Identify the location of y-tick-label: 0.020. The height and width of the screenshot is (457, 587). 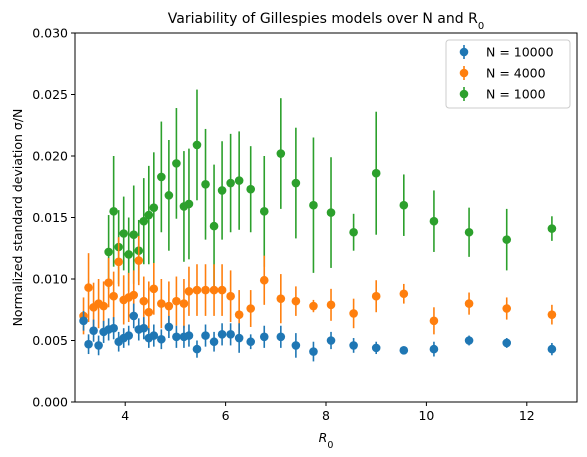
(50, 156).